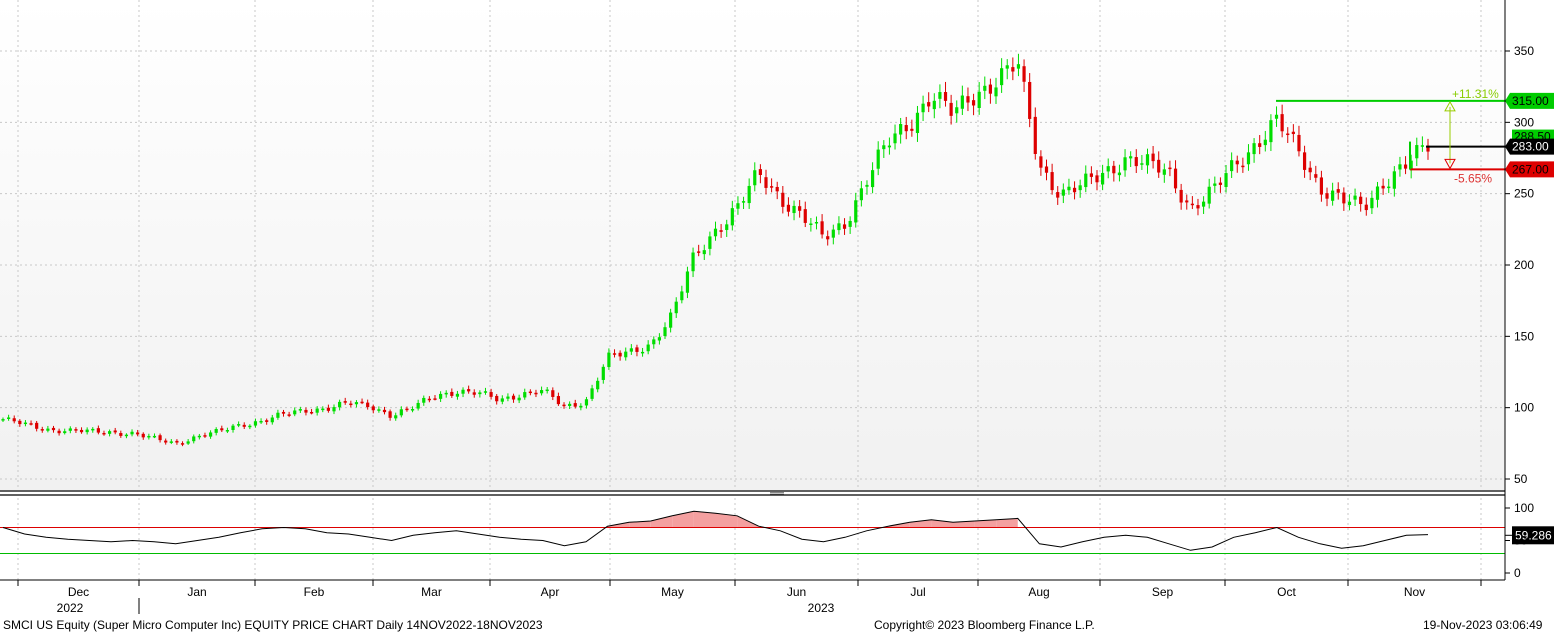  Describe the element at coordinates (1414, 592) in the screenshot. I see `month-label: Nov` at that location.